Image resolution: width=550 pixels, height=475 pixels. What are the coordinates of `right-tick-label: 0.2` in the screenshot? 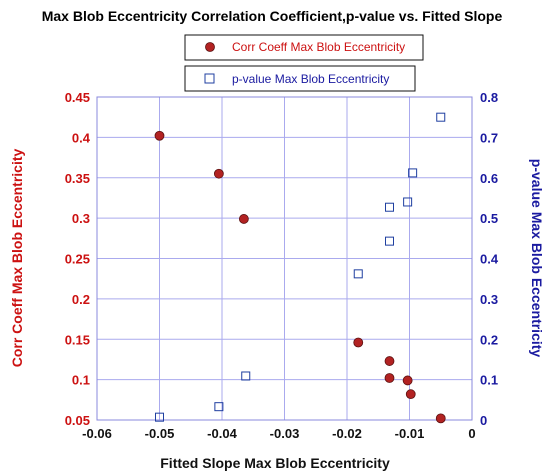 It's located at (489, 339).